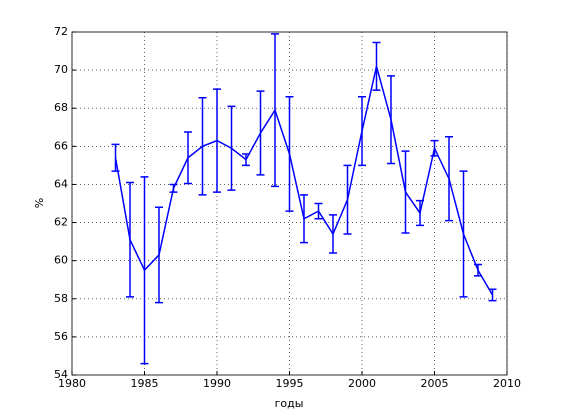 The width and height of the screenshot is (561, 420). What do you see at coordinates (61, 31) in the screenshot?
I see `y-tick-label: 72` at bounding box center [61, 31].